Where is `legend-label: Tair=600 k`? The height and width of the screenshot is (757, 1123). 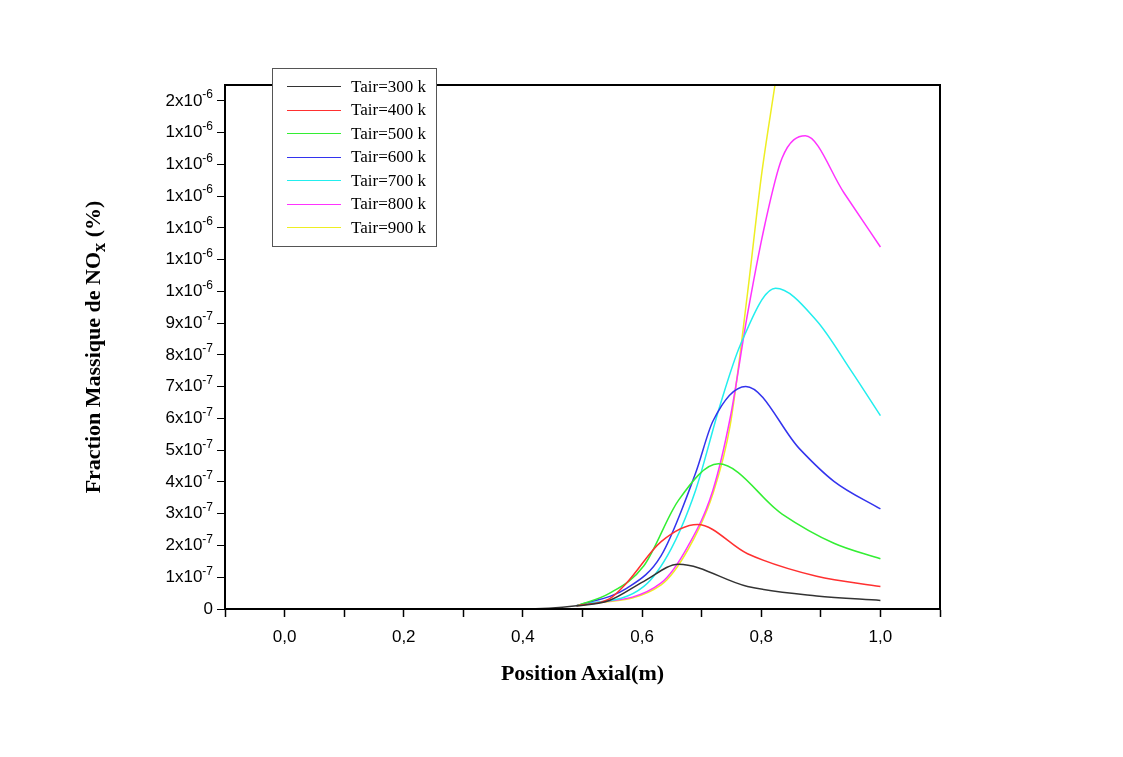
legend-label: Tair=600 k is located at coordinates (388, 157).